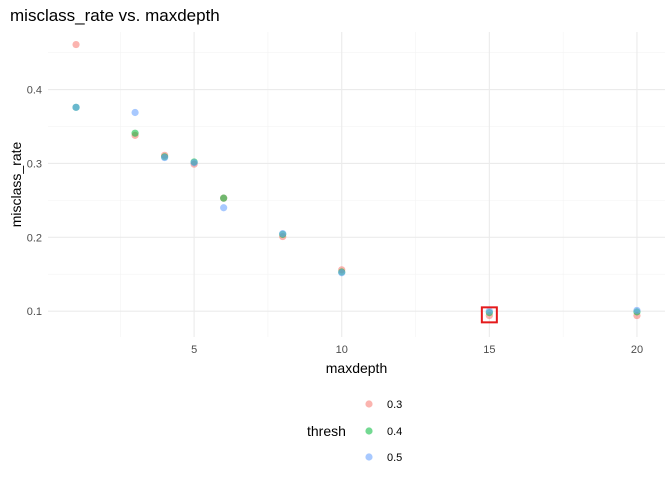 The width and height of the screenshot is (672, 480). What do you see at coordinates (115, 15) in the screenshot?
I see `chart-title: misclass_rate vs. maxdepth` at bounding box center [115, 15].